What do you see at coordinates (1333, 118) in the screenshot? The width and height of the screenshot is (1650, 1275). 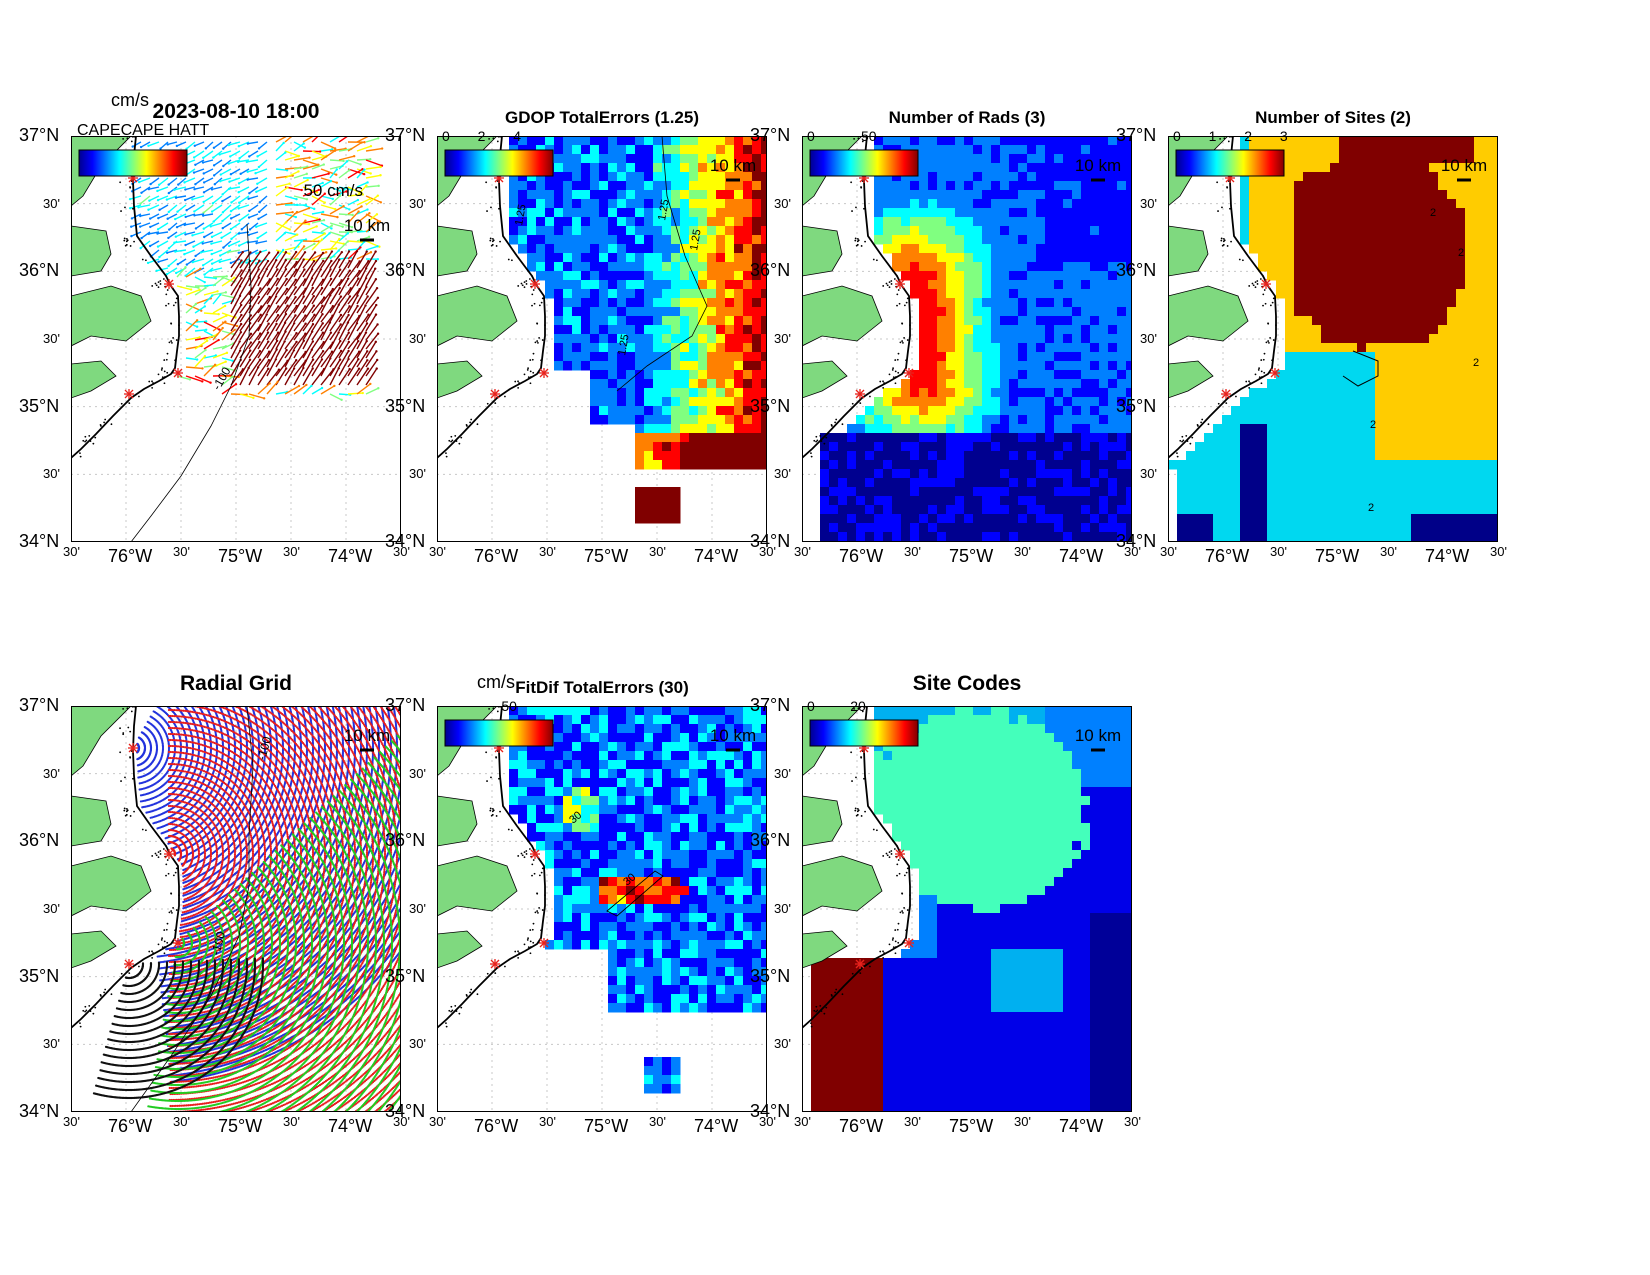 I see `panel-title: Number of Sites (2)` at bounding box center [1333, 118].